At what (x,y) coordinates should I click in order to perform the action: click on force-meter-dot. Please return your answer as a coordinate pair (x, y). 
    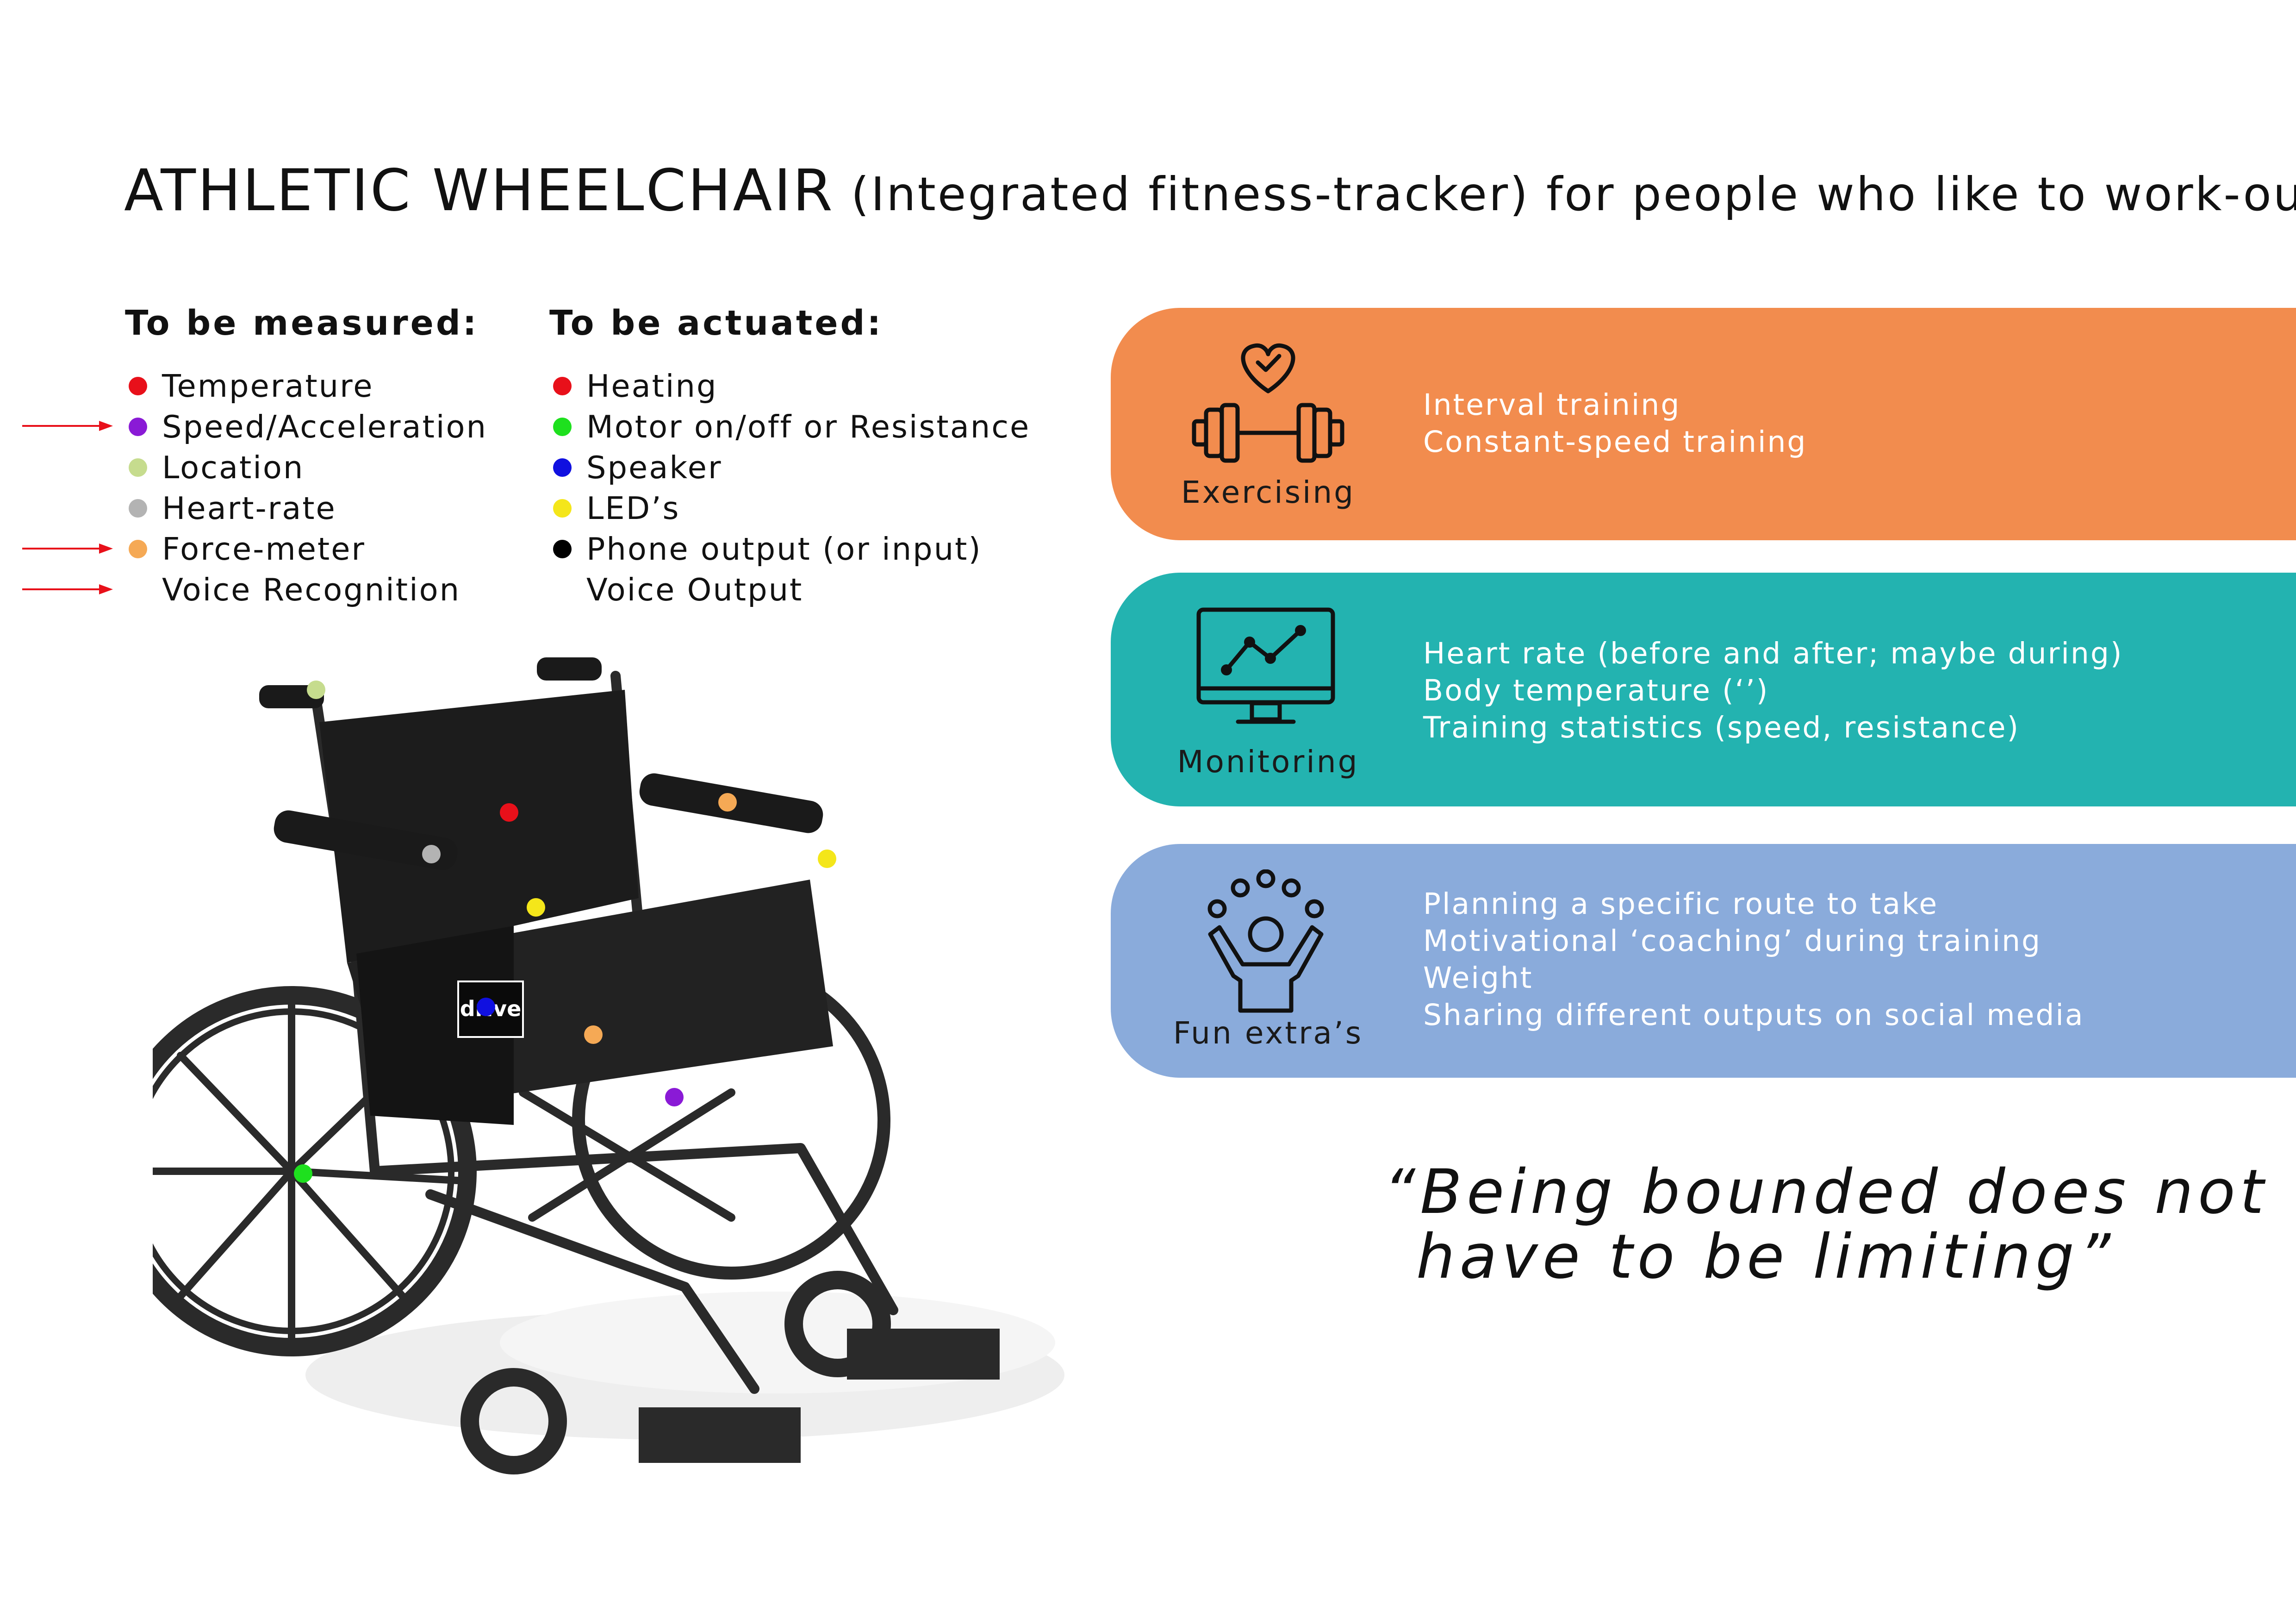
    Looking at the image, I should click on (138, 549).